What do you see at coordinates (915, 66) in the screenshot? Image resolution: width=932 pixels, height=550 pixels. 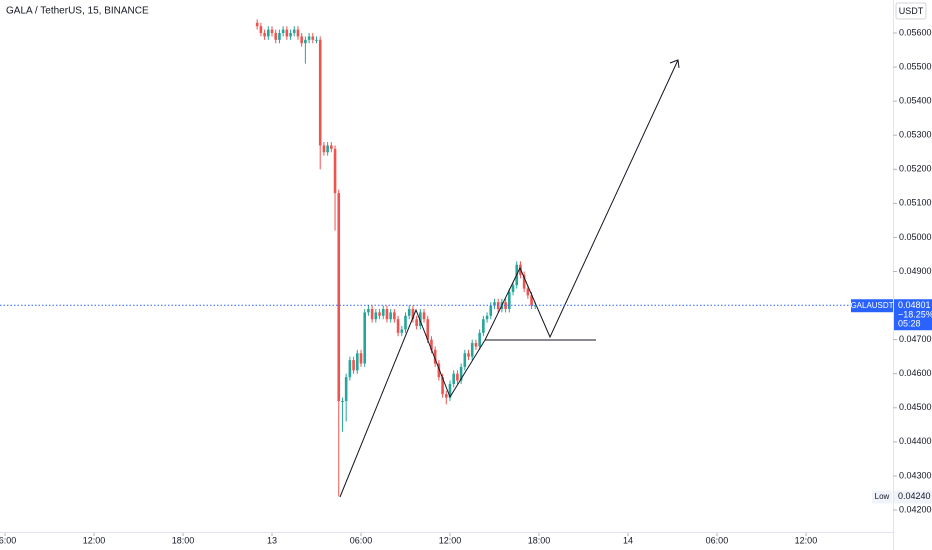 I see `y-tick-label: 0.05500` at bounding box center [915, 66].